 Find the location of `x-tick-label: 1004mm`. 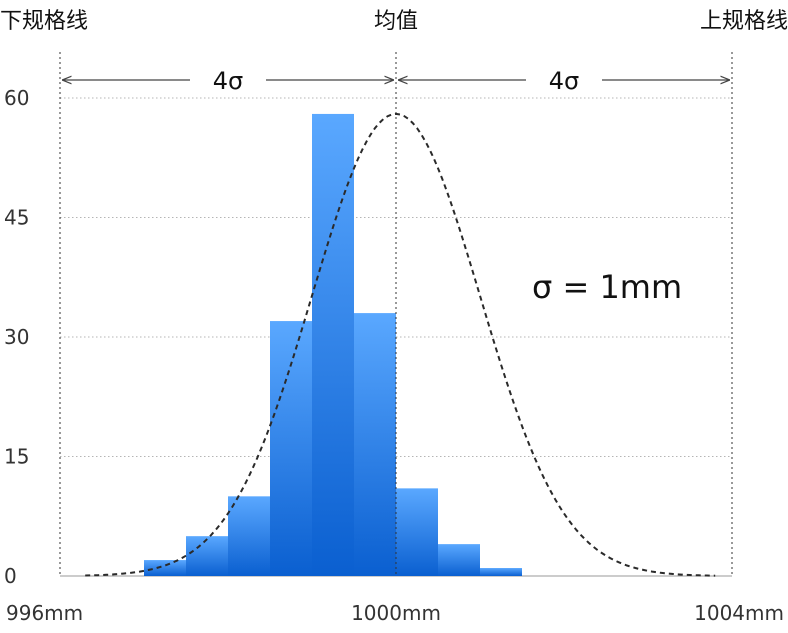

x-tick-label: 1004mm is located at coordinates (739, 613).